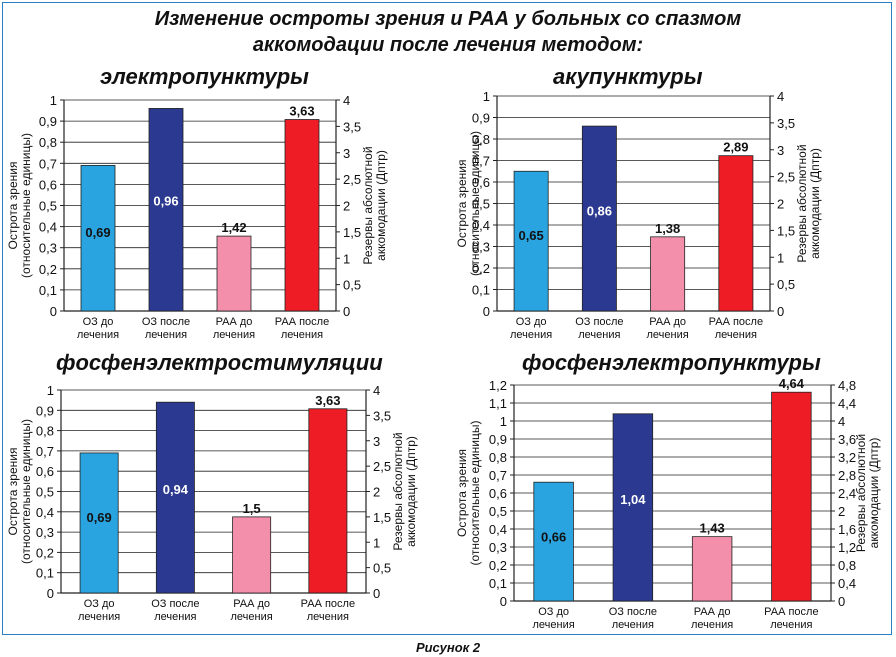 The width and height of the screenshot is (896, 657). What do you see at coordinates (301, 111) in the screenshot?
I see `data-label-4: 3,63` at bounding box center [301, 111].